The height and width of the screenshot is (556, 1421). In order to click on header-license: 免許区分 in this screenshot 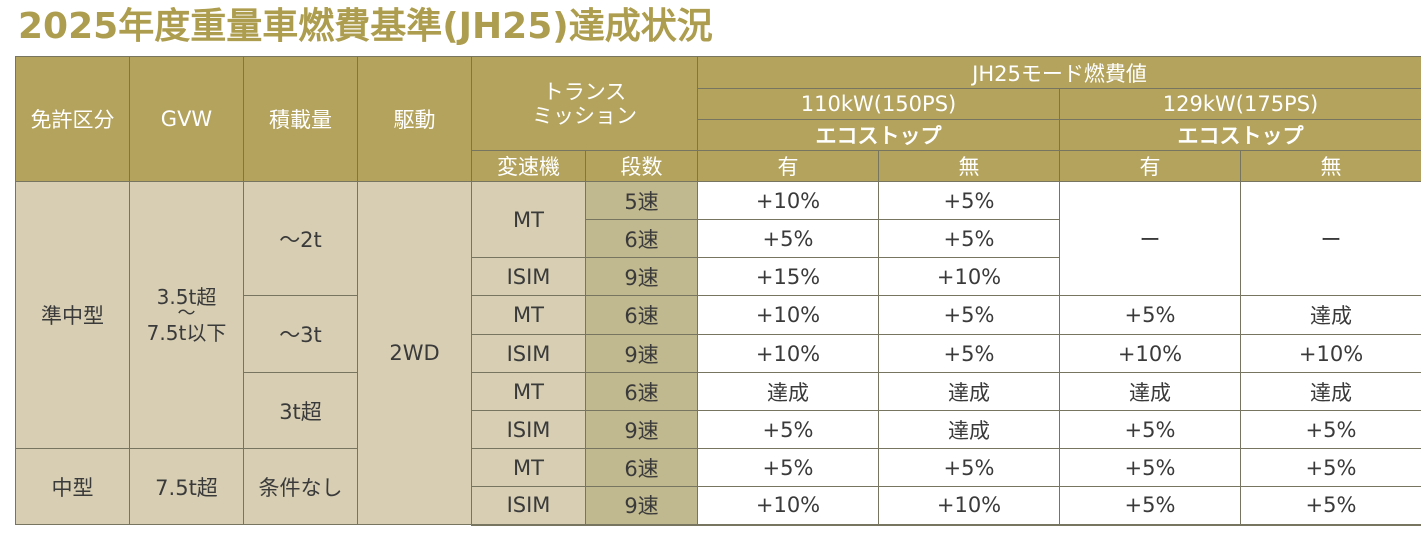, I will do `click(72, 119)`.